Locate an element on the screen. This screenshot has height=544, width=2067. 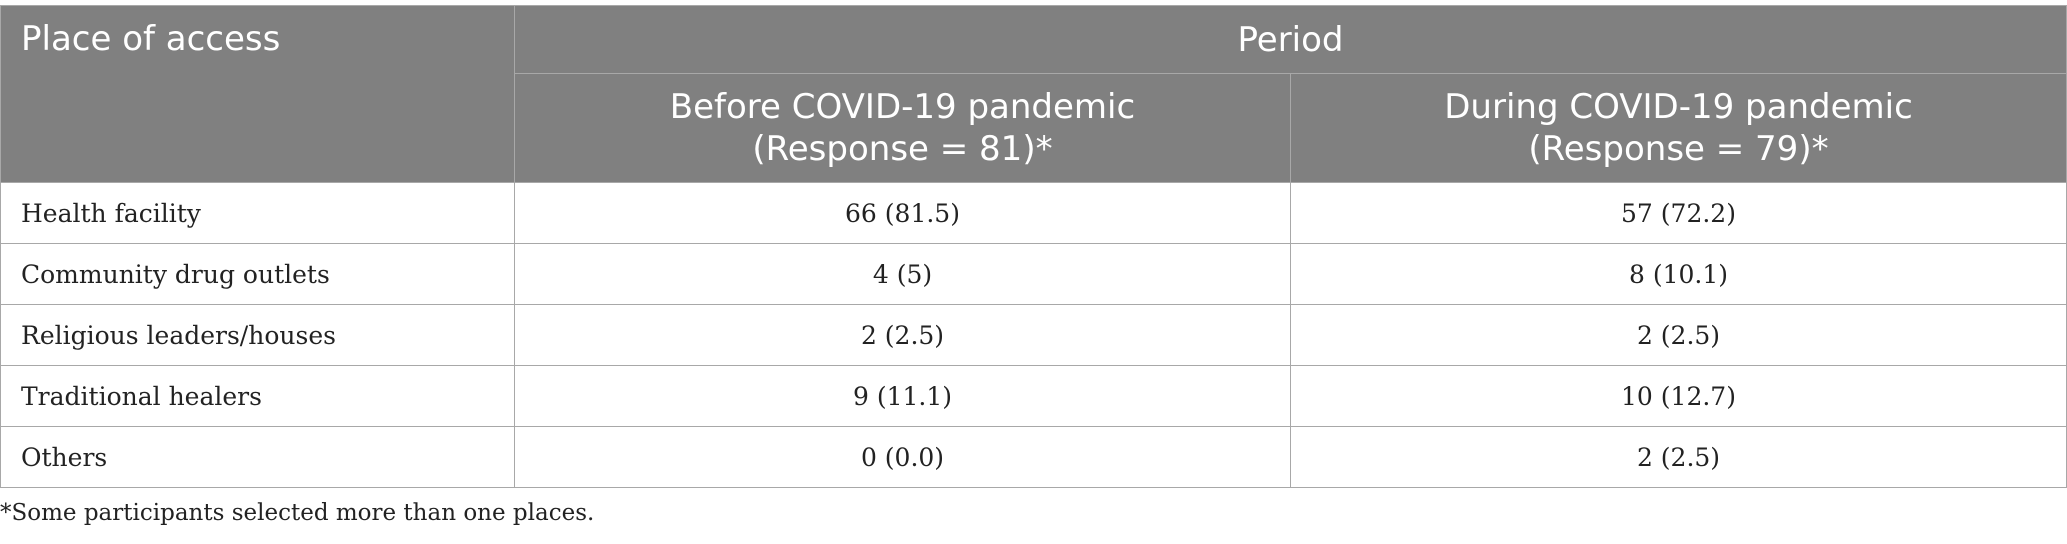
column-header-place: Place of access is located at coordinates (257, 94).